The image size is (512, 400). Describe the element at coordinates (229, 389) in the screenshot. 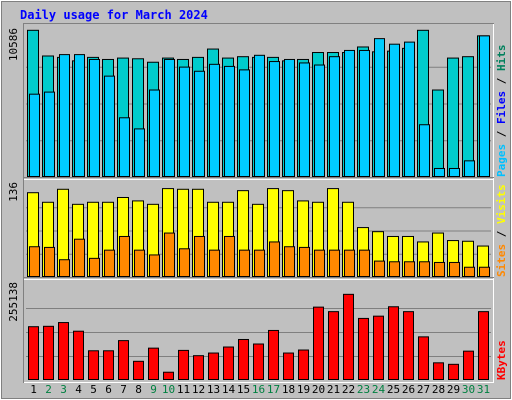

I see `x-tick-label: 14` at that location.